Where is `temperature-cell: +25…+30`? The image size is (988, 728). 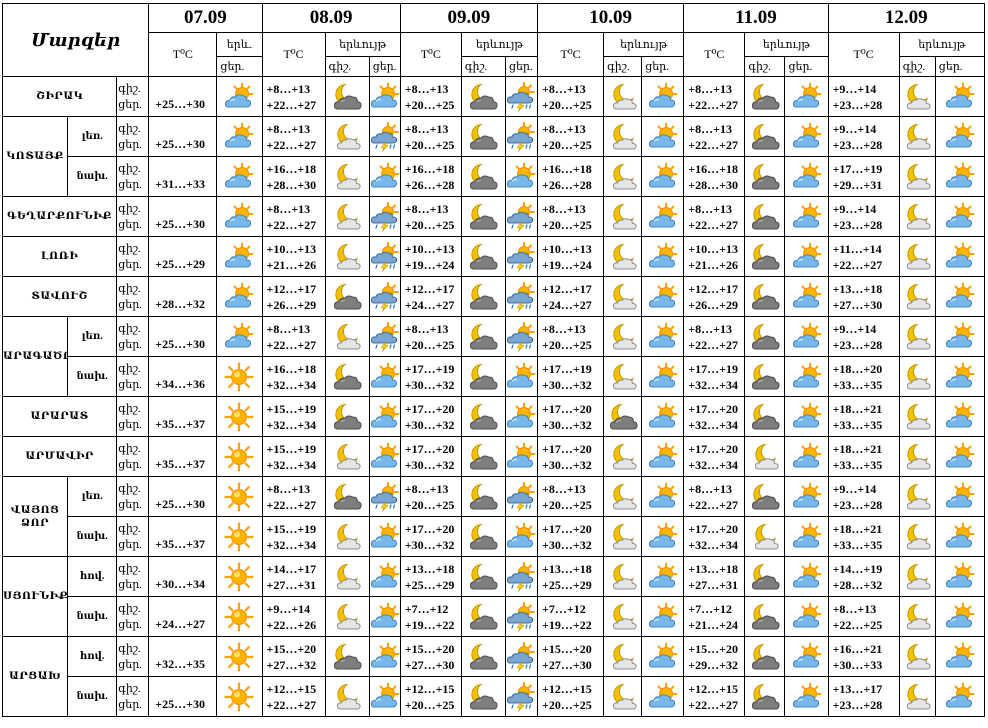
temperature-cell: +25…+30 is located at coordinates (183, 496).